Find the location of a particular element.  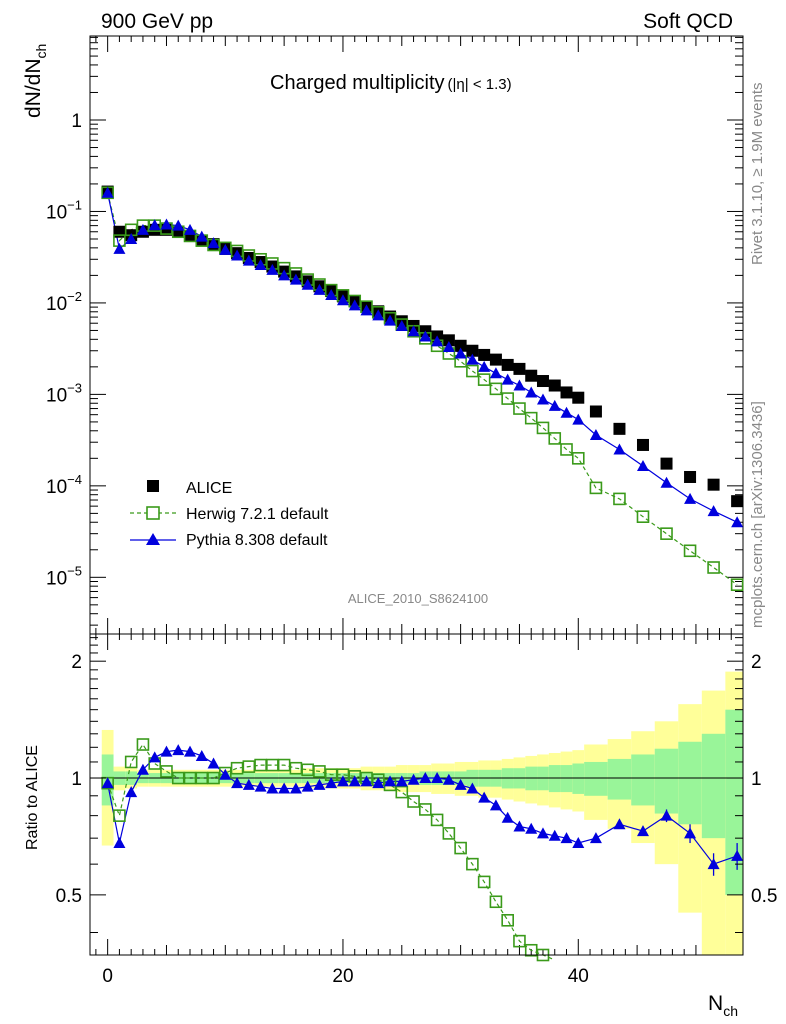

x-axis-title-main: N is located at coordinates (715, 1003).